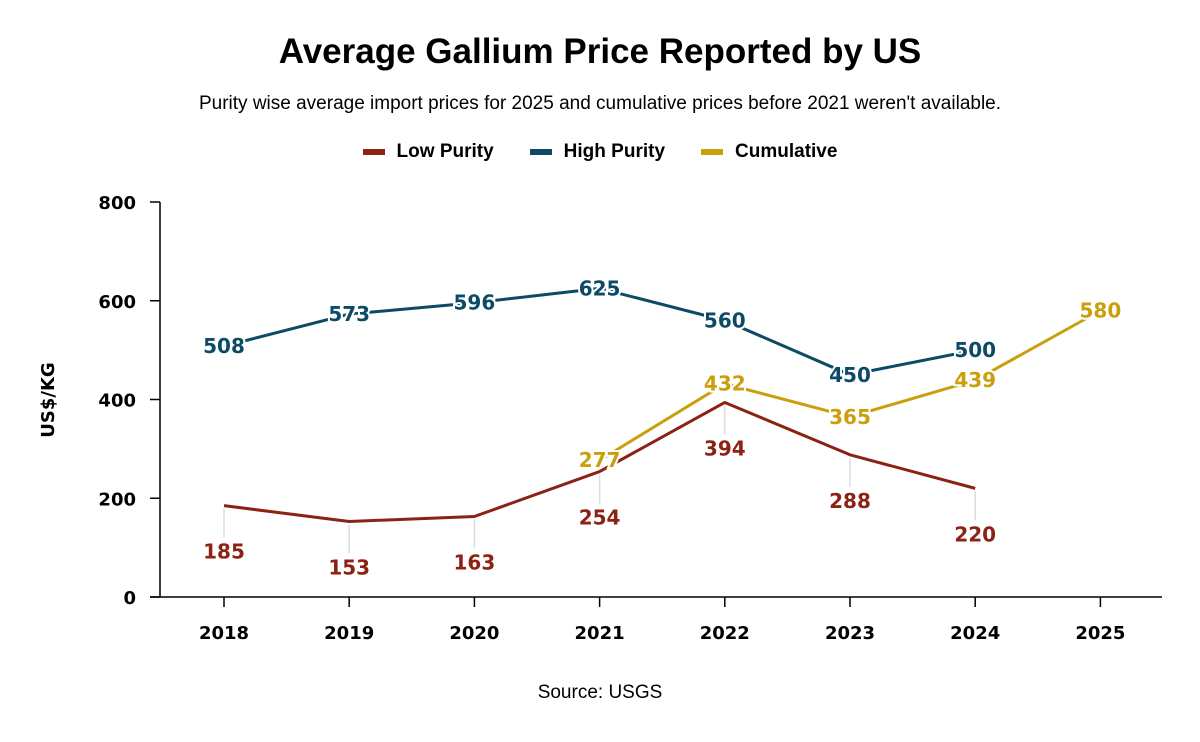 Image resolution: width=1200 pixels, height=742 pixels. What do you see at coordinates (349, 567) in the screenshot?
I see `data-label: 153` at bounding box center [349, 567].